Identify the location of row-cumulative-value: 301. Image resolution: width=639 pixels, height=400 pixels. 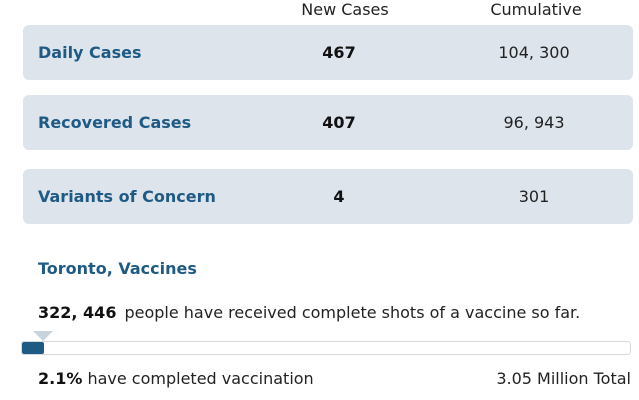
(534, 196).